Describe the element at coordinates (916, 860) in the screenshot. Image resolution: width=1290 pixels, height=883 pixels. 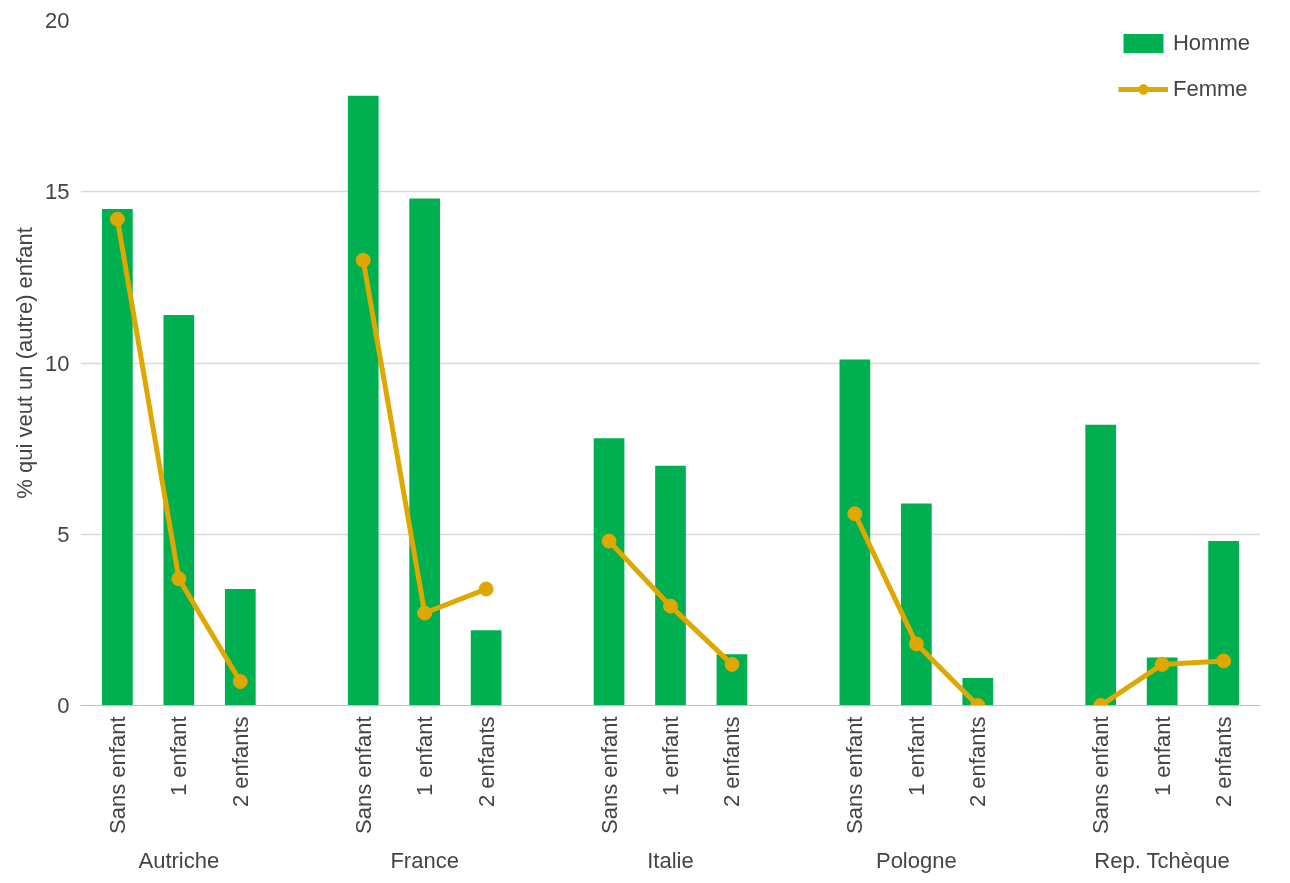
I see `text: Pologne` at that location.